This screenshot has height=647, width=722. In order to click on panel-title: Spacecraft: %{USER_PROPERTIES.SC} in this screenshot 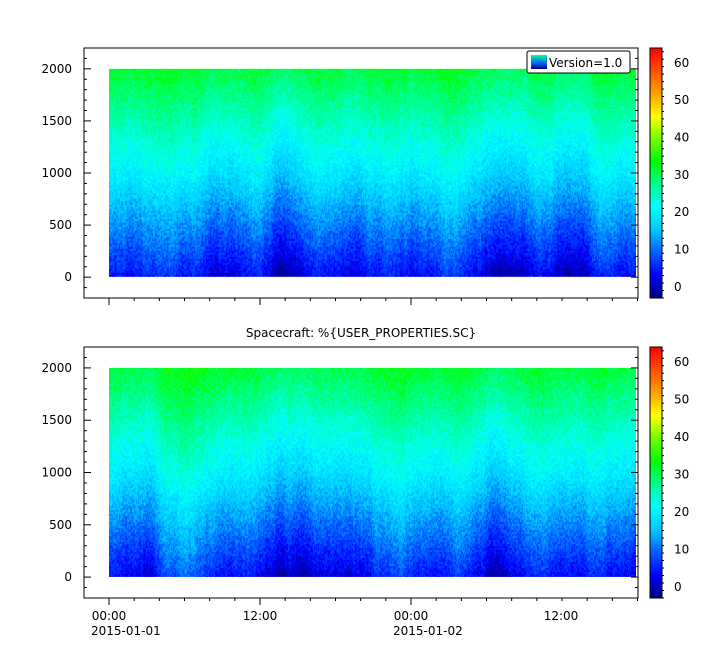, I will do `click(361, 333)`.